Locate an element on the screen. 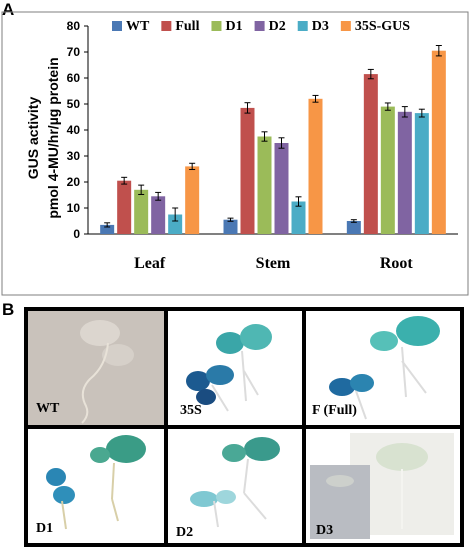  legend-label-full: Full is located at coordinates (187, 26).